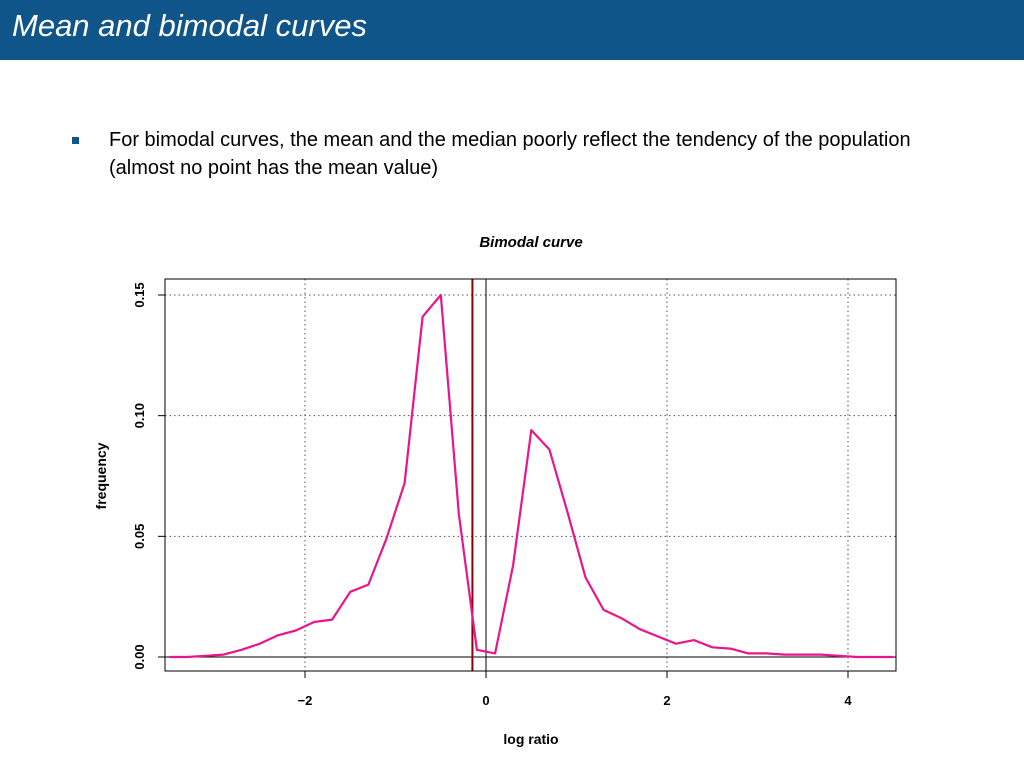  What do you see at coordinates (148, 476) in the screenshot?
I see `y-axis-ticks: 0.00 0.05 0.10 0.15` at bounding box center [148, 476].